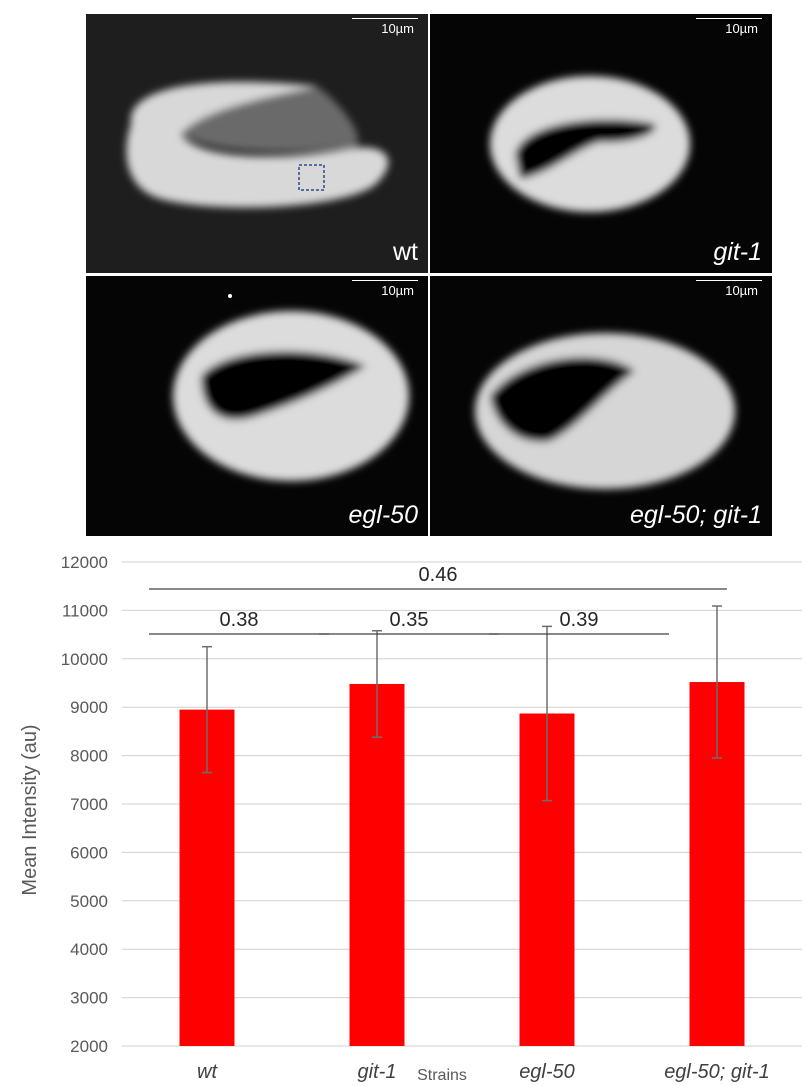 This screenshot has width=802, height=1086. What do you see at coordinates (89, 804) in the screenshot?
I see `y-tick-label: 7000` at bounding box center [89, 804].